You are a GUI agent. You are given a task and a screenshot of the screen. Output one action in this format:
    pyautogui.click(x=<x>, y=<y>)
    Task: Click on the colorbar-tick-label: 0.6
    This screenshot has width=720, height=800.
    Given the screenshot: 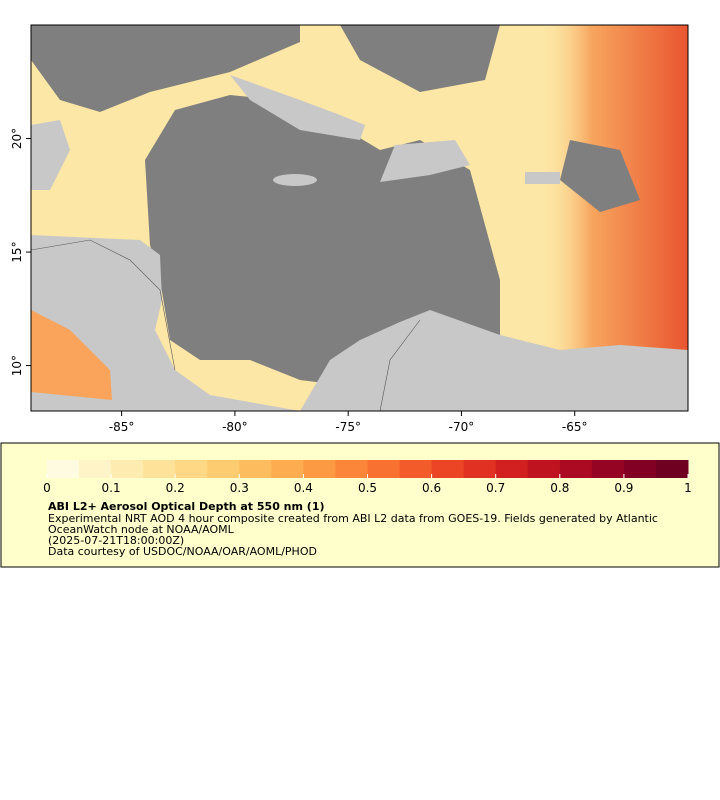 What is the action you would take?
    pyautogui.click(x=431, y=488)
    